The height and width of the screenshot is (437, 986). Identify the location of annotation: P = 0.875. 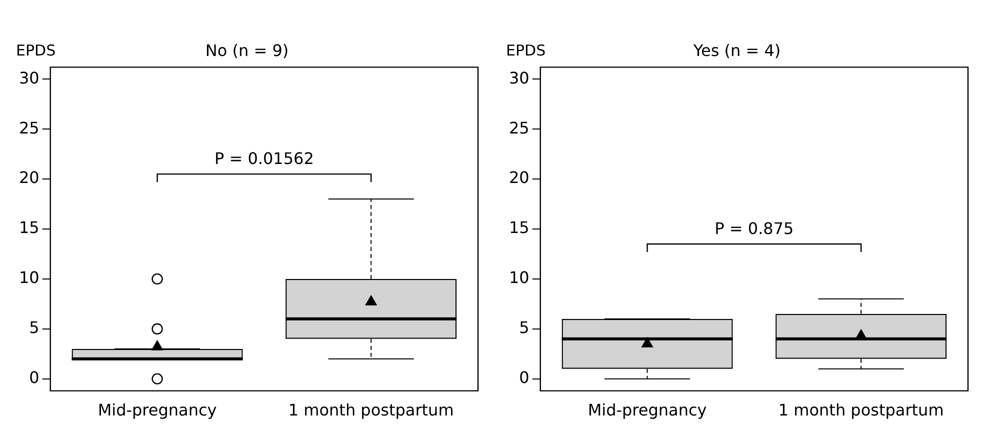
(754, 228).